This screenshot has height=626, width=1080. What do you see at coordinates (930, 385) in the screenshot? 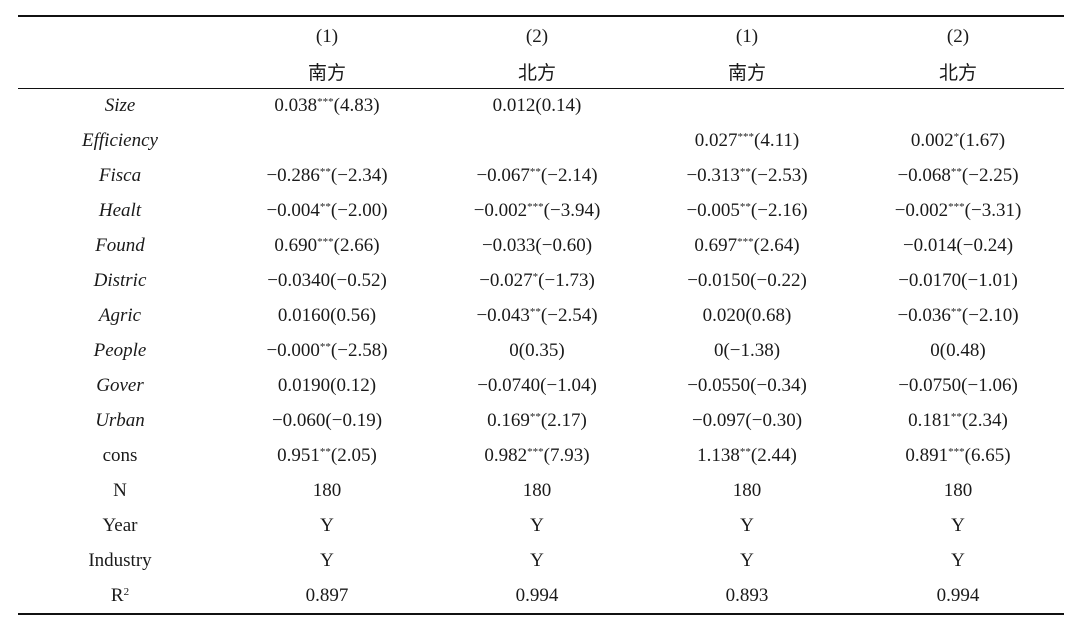
I see `coefficient: −0.0750` at bounding box center [930, 385].